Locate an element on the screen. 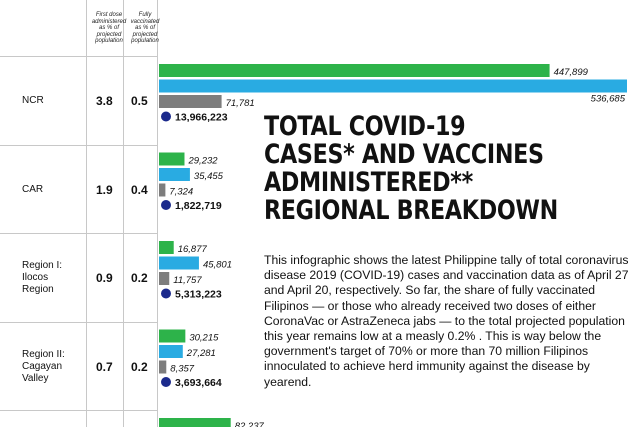 The width and height of the screenshot is (640, 427). data-label: 7,324 is located at coordinates (181, 192).